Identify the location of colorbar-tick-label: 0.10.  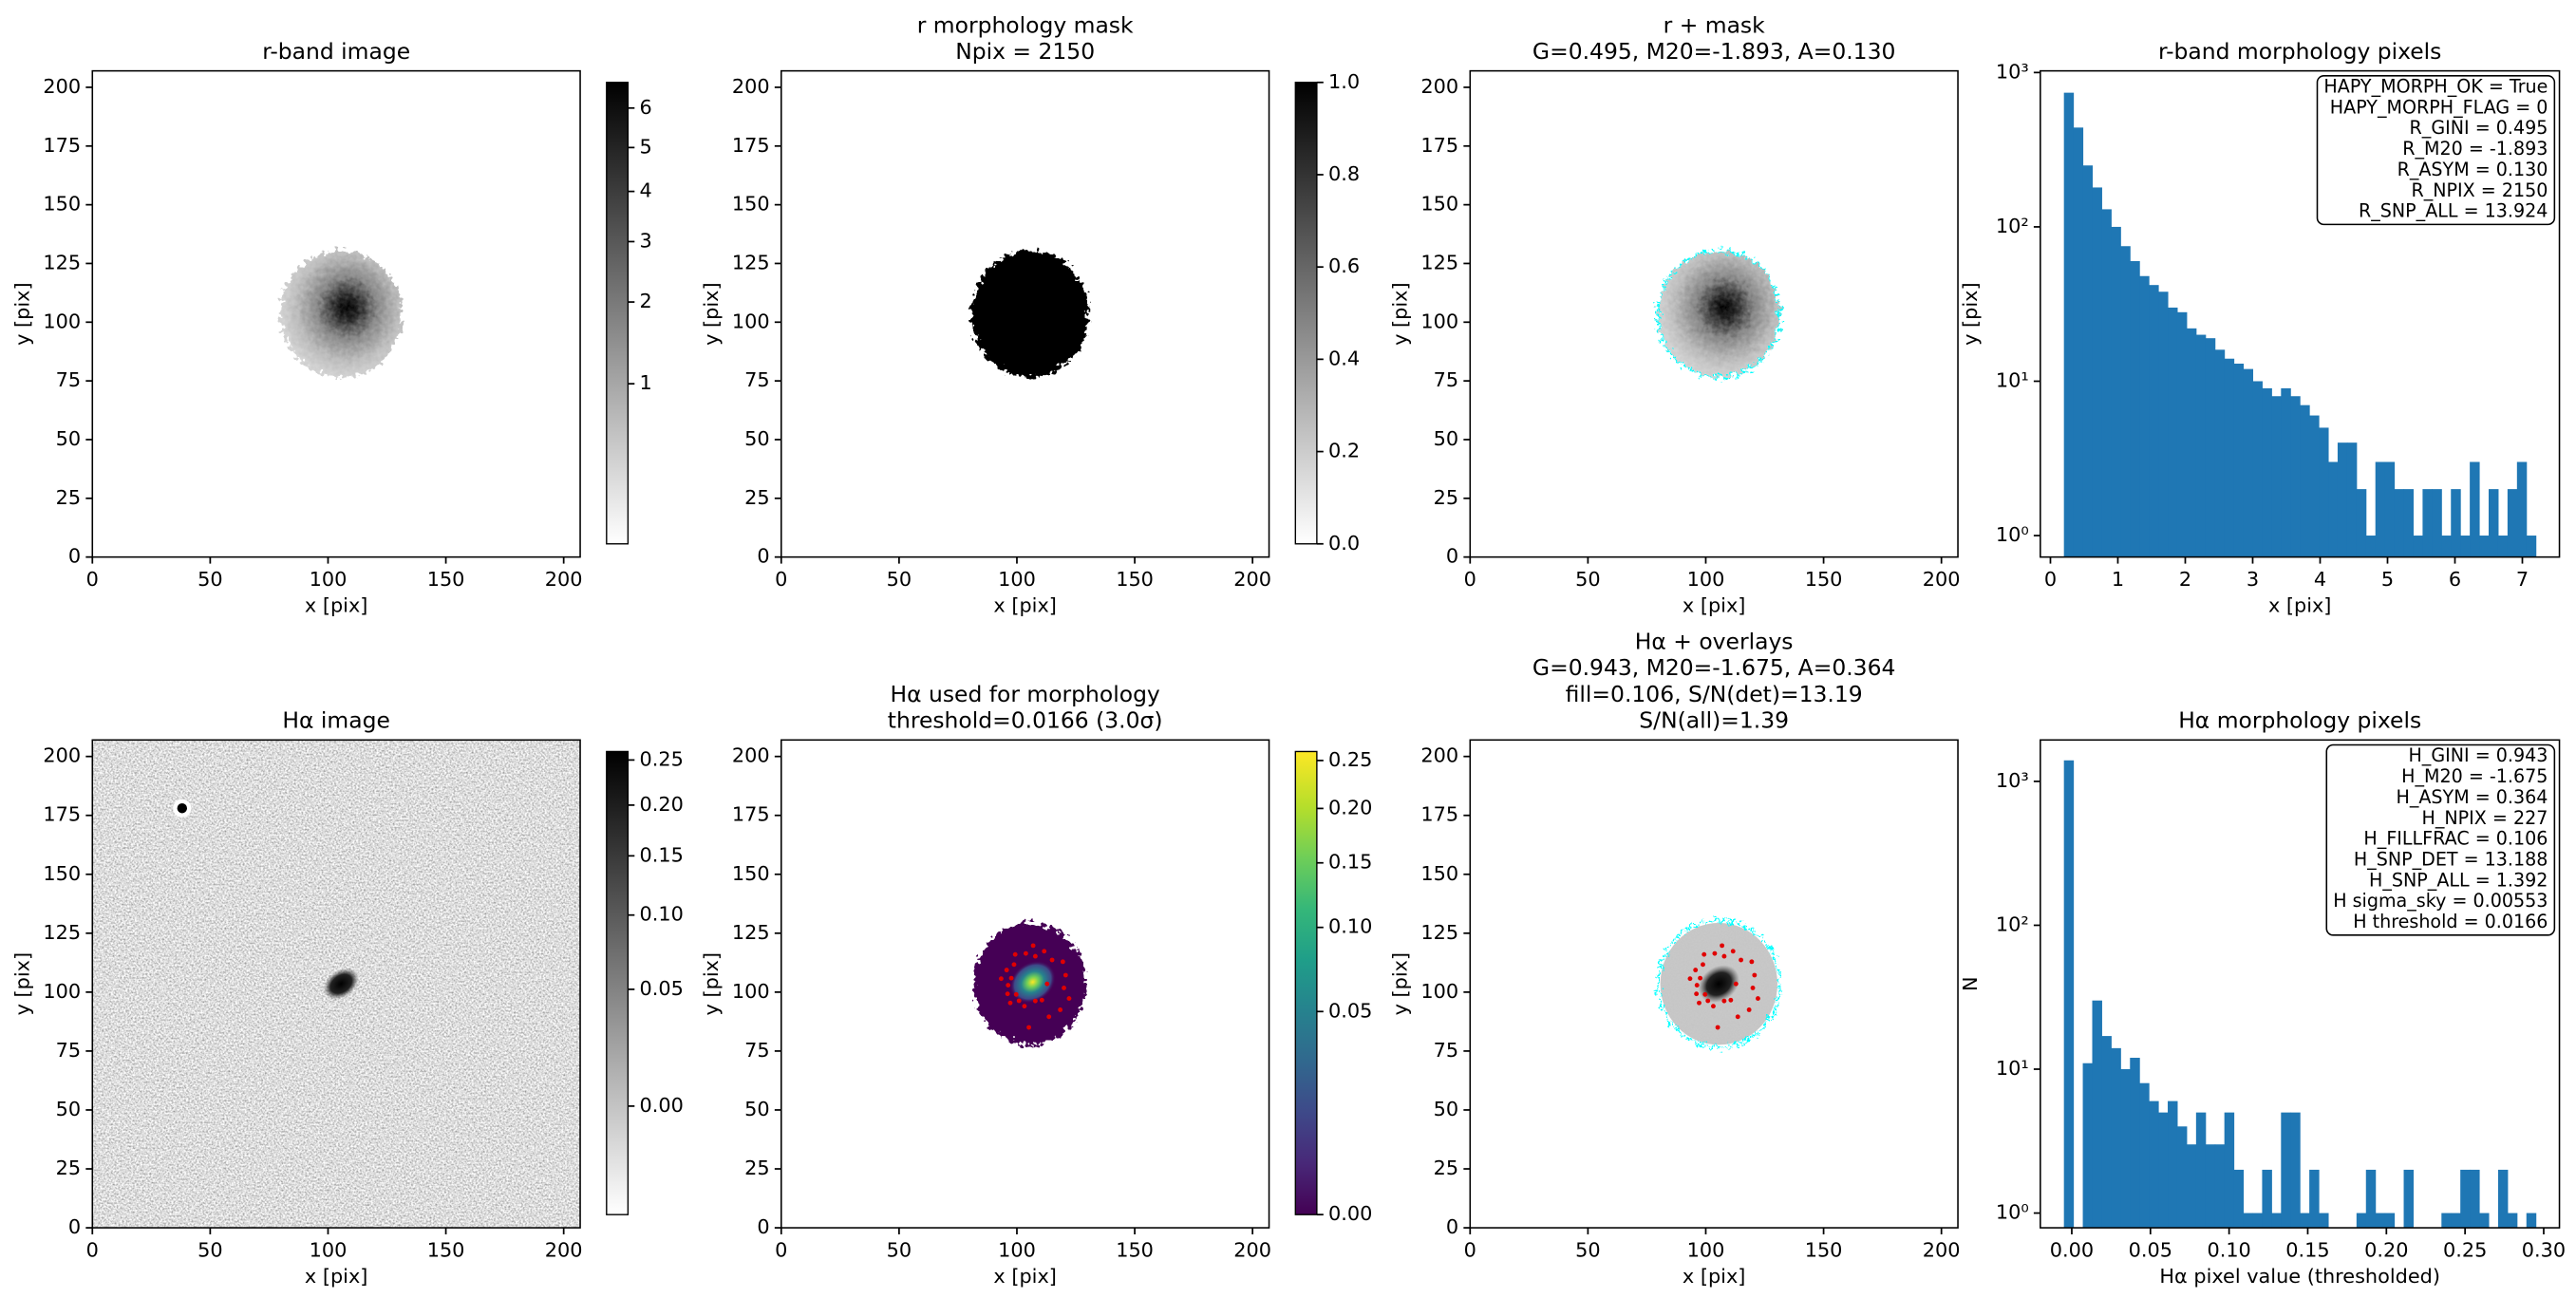
(662, 914).